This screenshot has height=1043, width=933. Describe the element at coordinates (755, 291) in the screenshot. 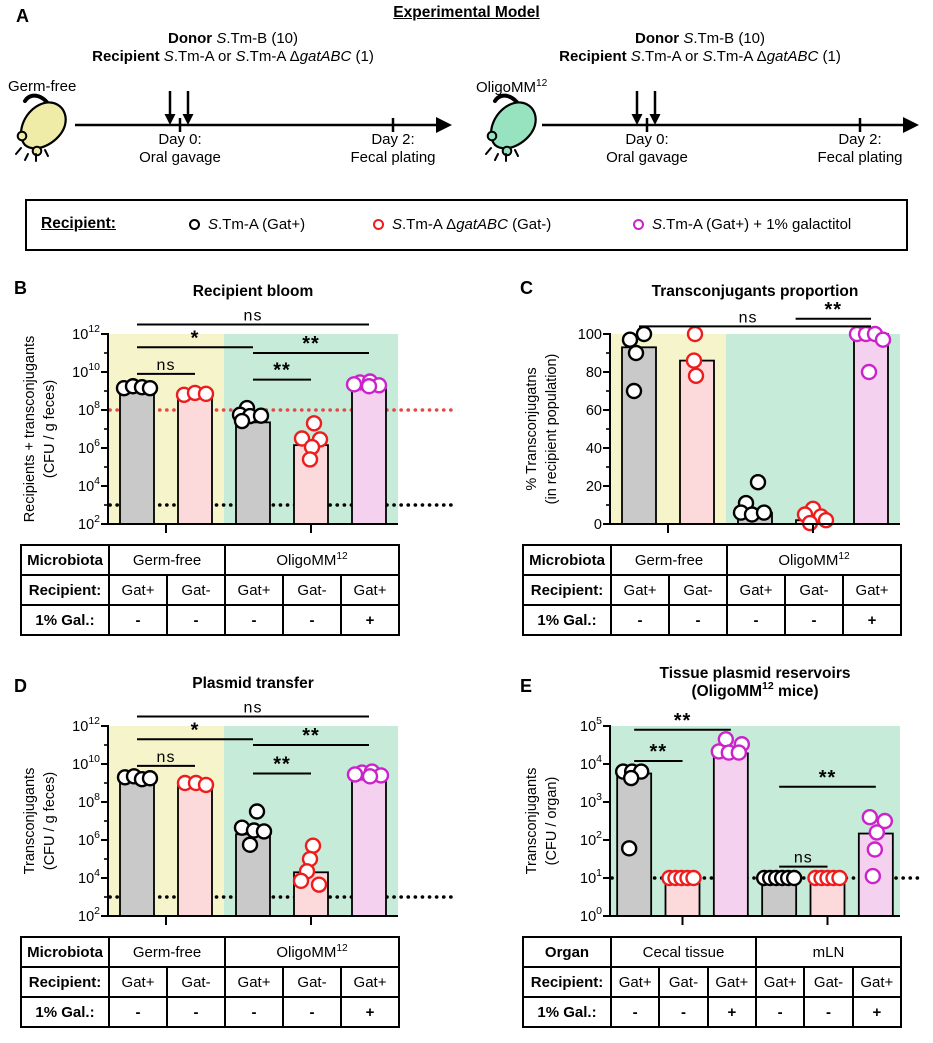

I see `chart-title: Transconjugants proportion` at that location.